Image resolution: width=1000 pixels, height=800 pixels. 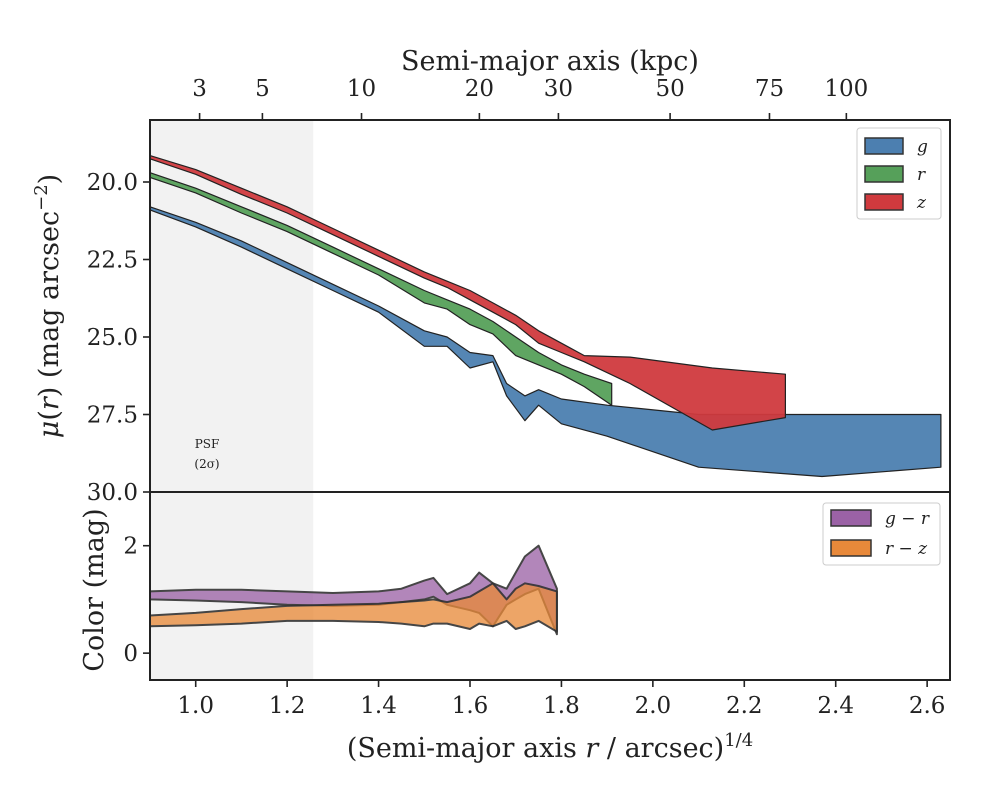 What do you see at coordinates (232, 306) in the screenshot?
I see `psf-shaded-region` at bounding box center [232, 306].